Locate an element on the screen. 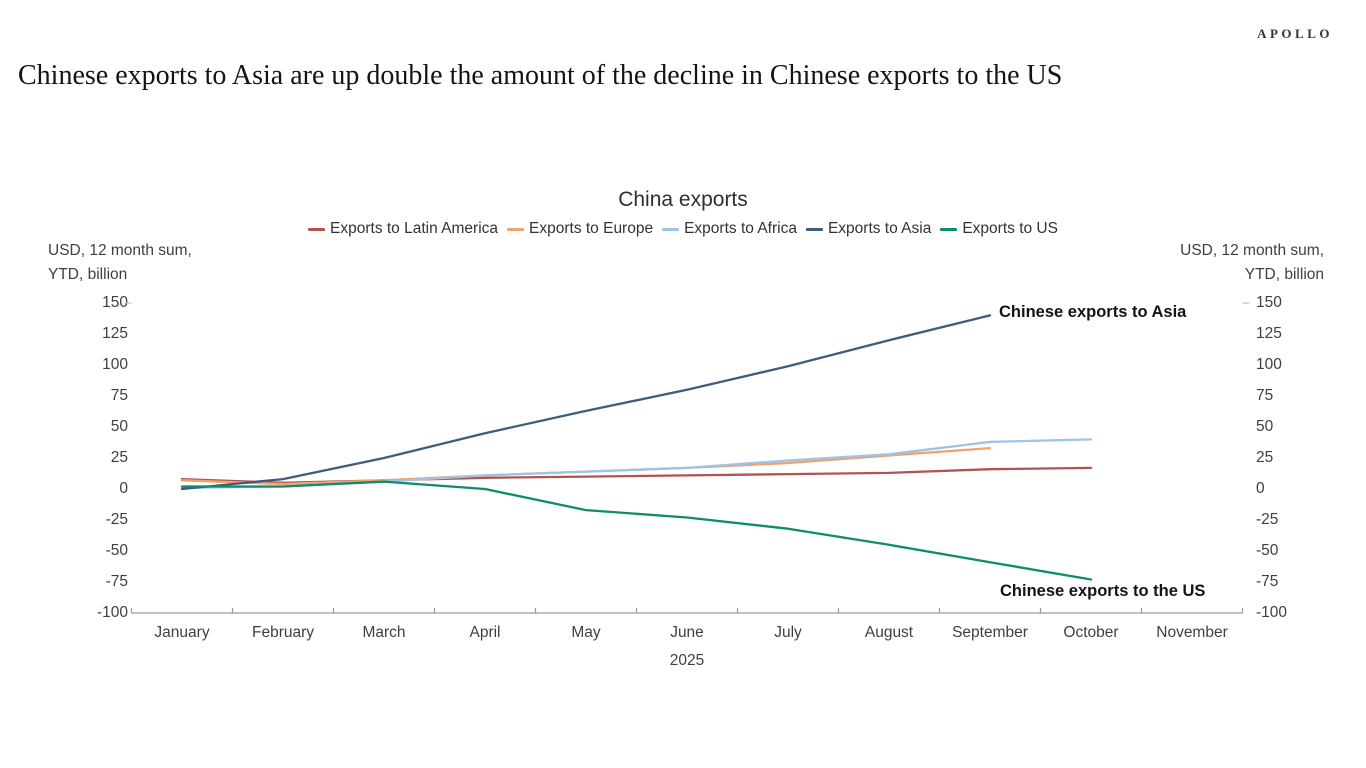 Image resolution: width=1366 pixels, height=768 pixels. x-tick-september: September is located at coordinates (990, 632).